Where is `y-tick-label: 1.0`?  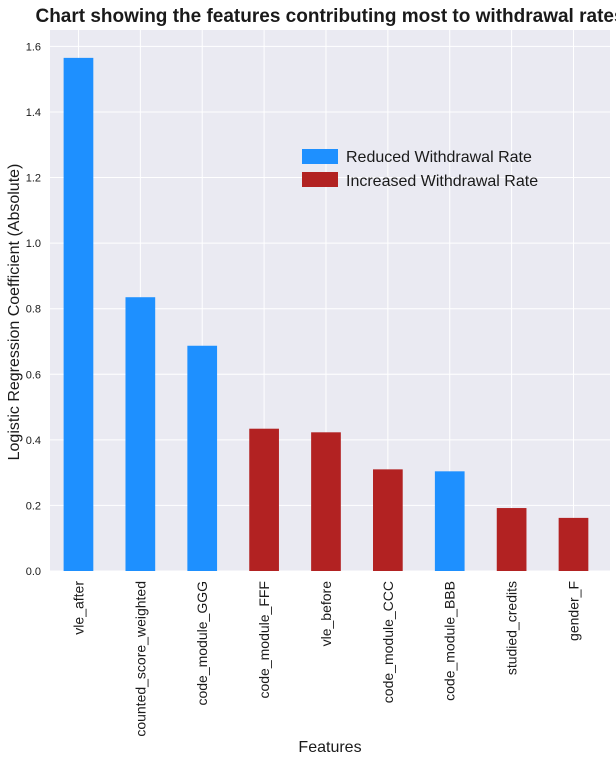
y-tick-label: 1.0 is located at coordinates (33, 244).